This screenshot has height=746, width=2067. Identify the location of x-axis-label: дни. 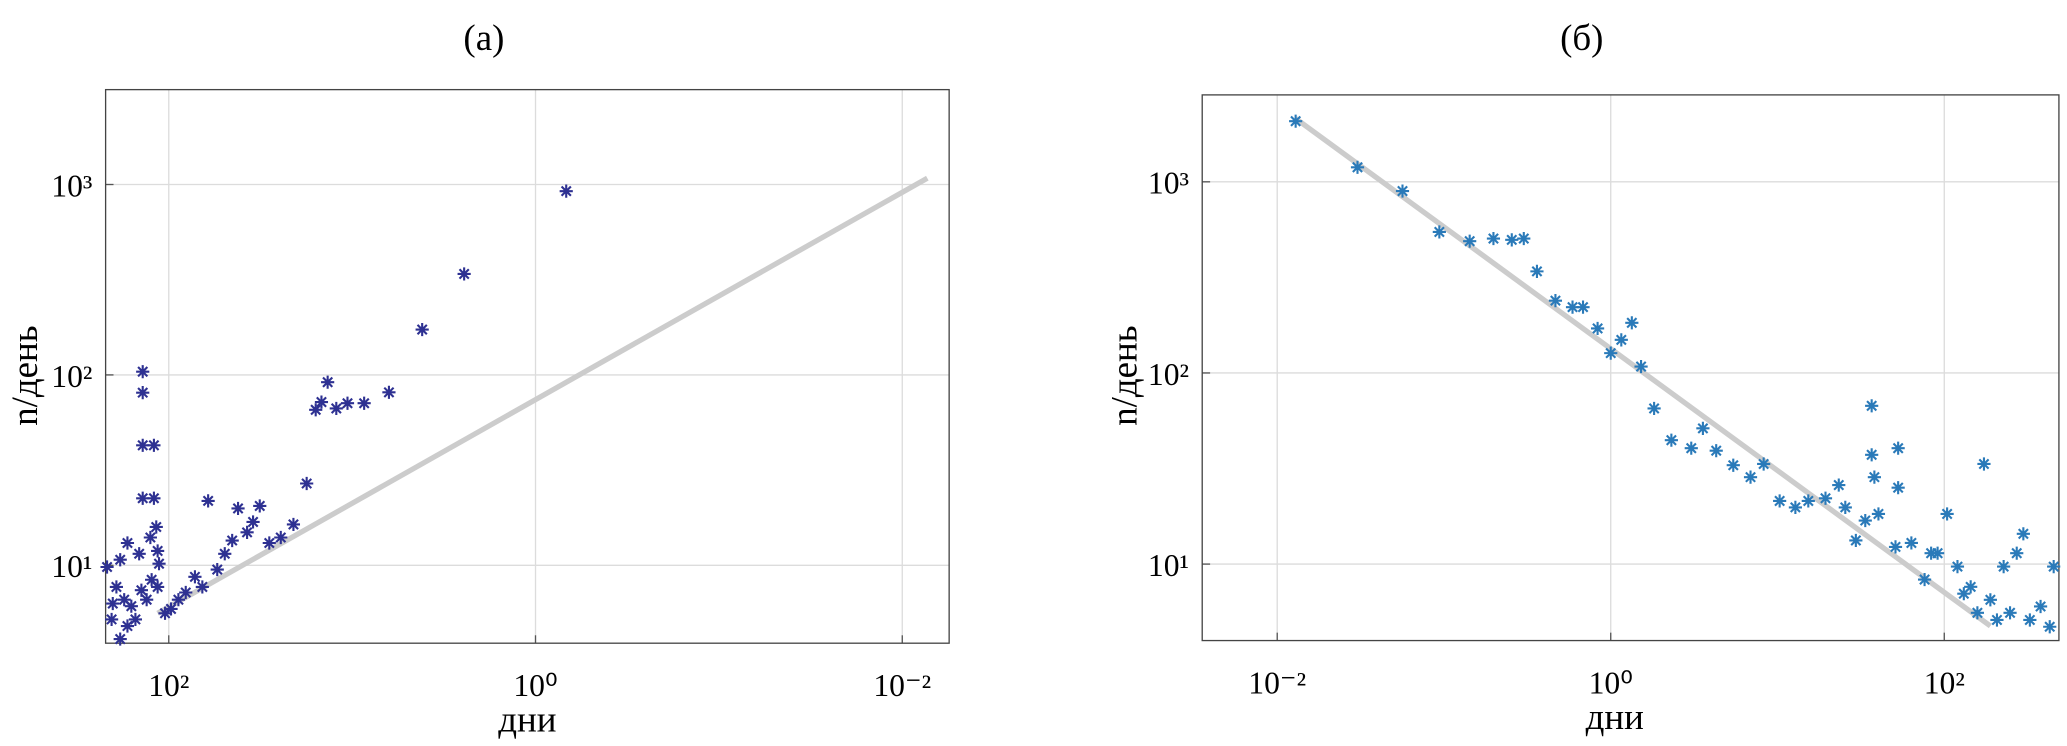
(527, 719).